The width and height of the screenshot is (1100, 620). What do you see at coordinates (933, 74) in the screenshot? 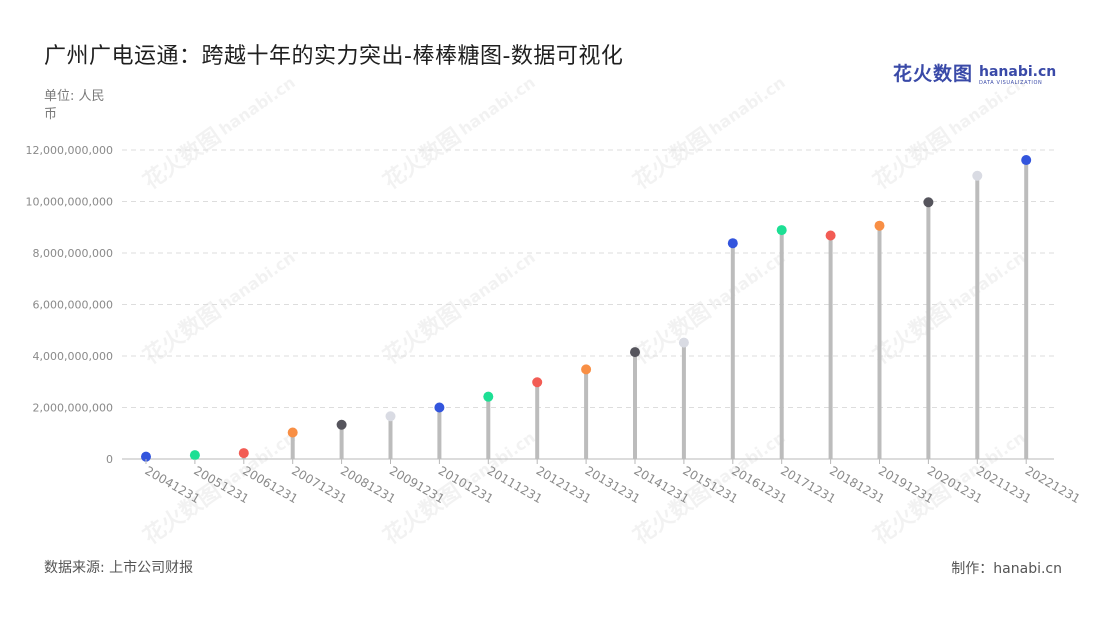
I see `logo-chinese: 花火数图` at bounding box center [933, 74].